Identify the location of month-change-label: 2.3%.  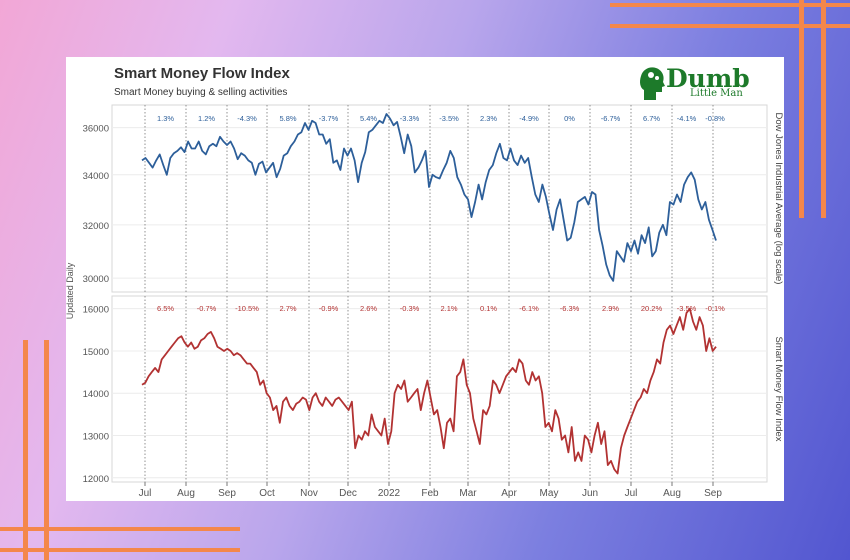
(488, 118).